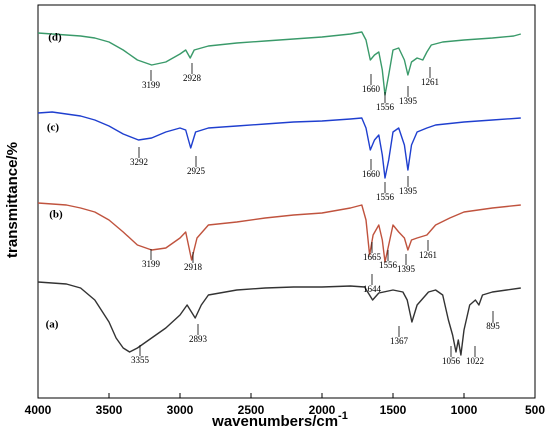  I want to click on peak-label: 1665, so click(372, 257).